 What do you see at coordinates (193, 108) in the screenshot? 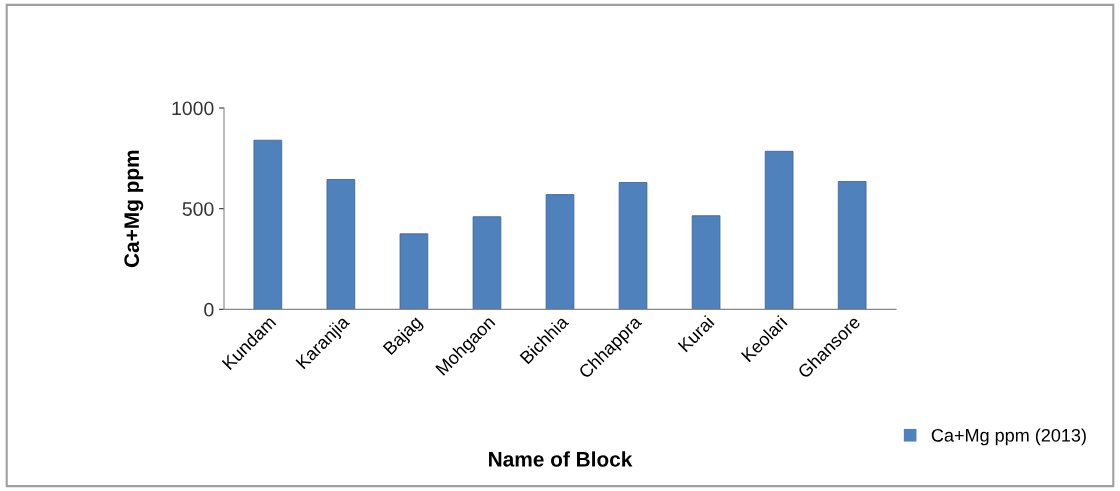
I see `y-tick-label: 1000` at bounding box center [193, 108].